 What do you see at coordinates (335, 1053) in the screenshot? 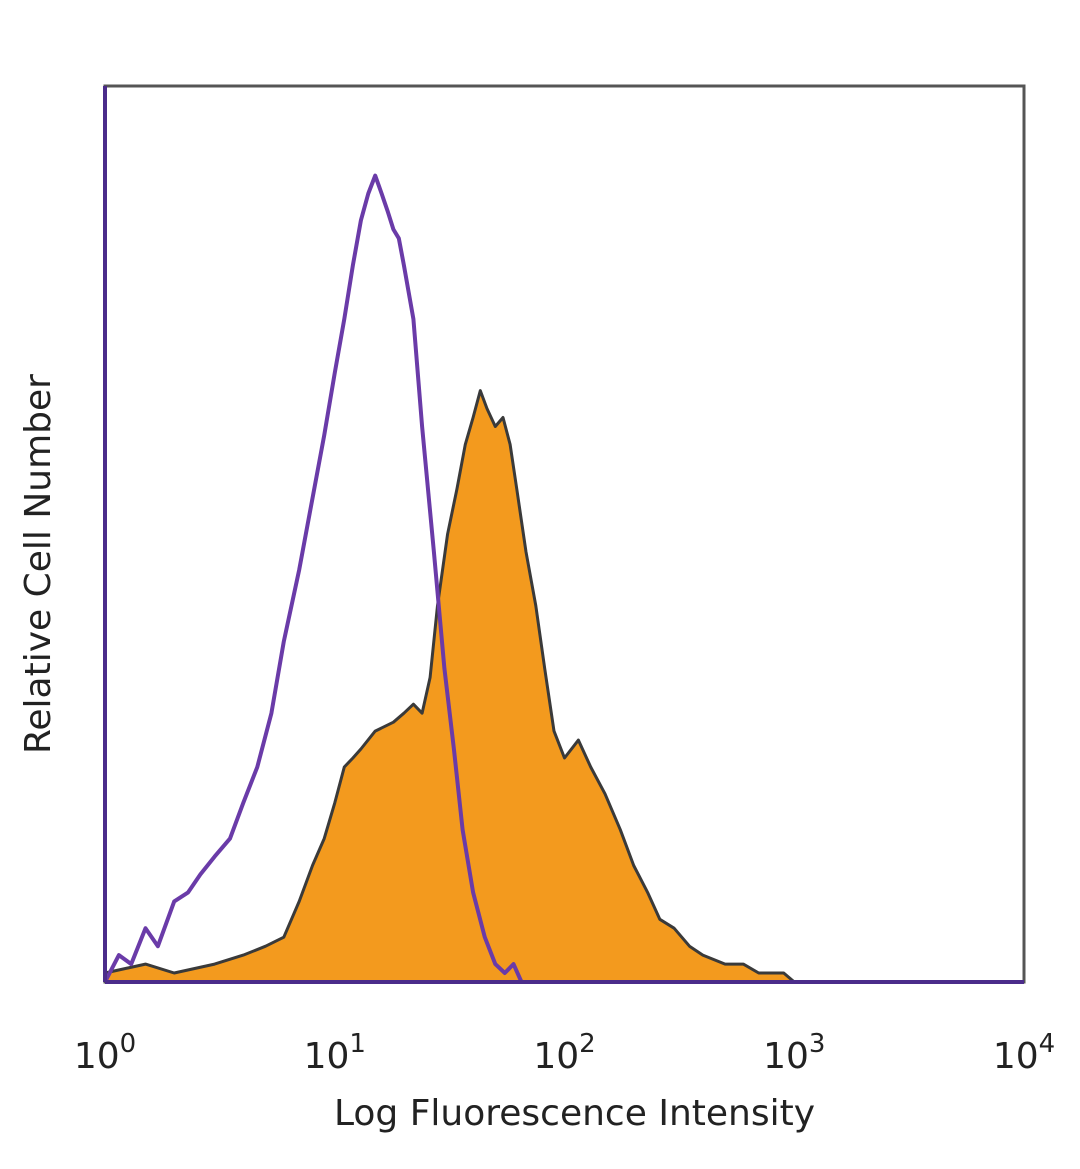
I see `x-tick-label: 10¹` at bounding box center [335, 1053].